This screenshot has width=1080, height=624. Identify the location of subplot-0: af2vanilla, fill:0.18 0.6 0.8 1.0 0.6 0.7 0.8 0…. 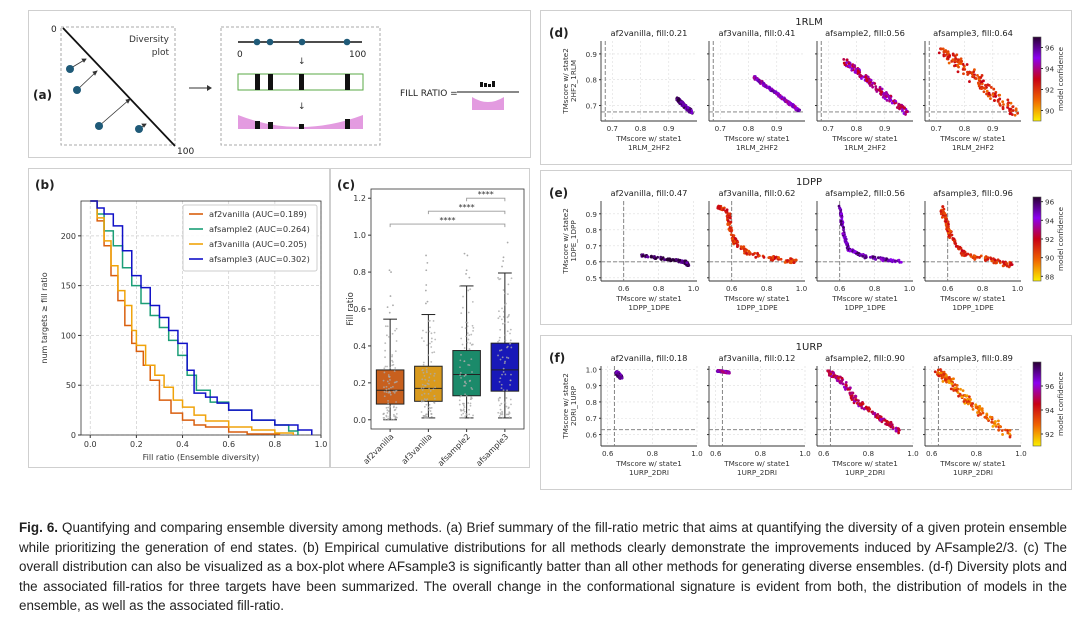
(645, 415).